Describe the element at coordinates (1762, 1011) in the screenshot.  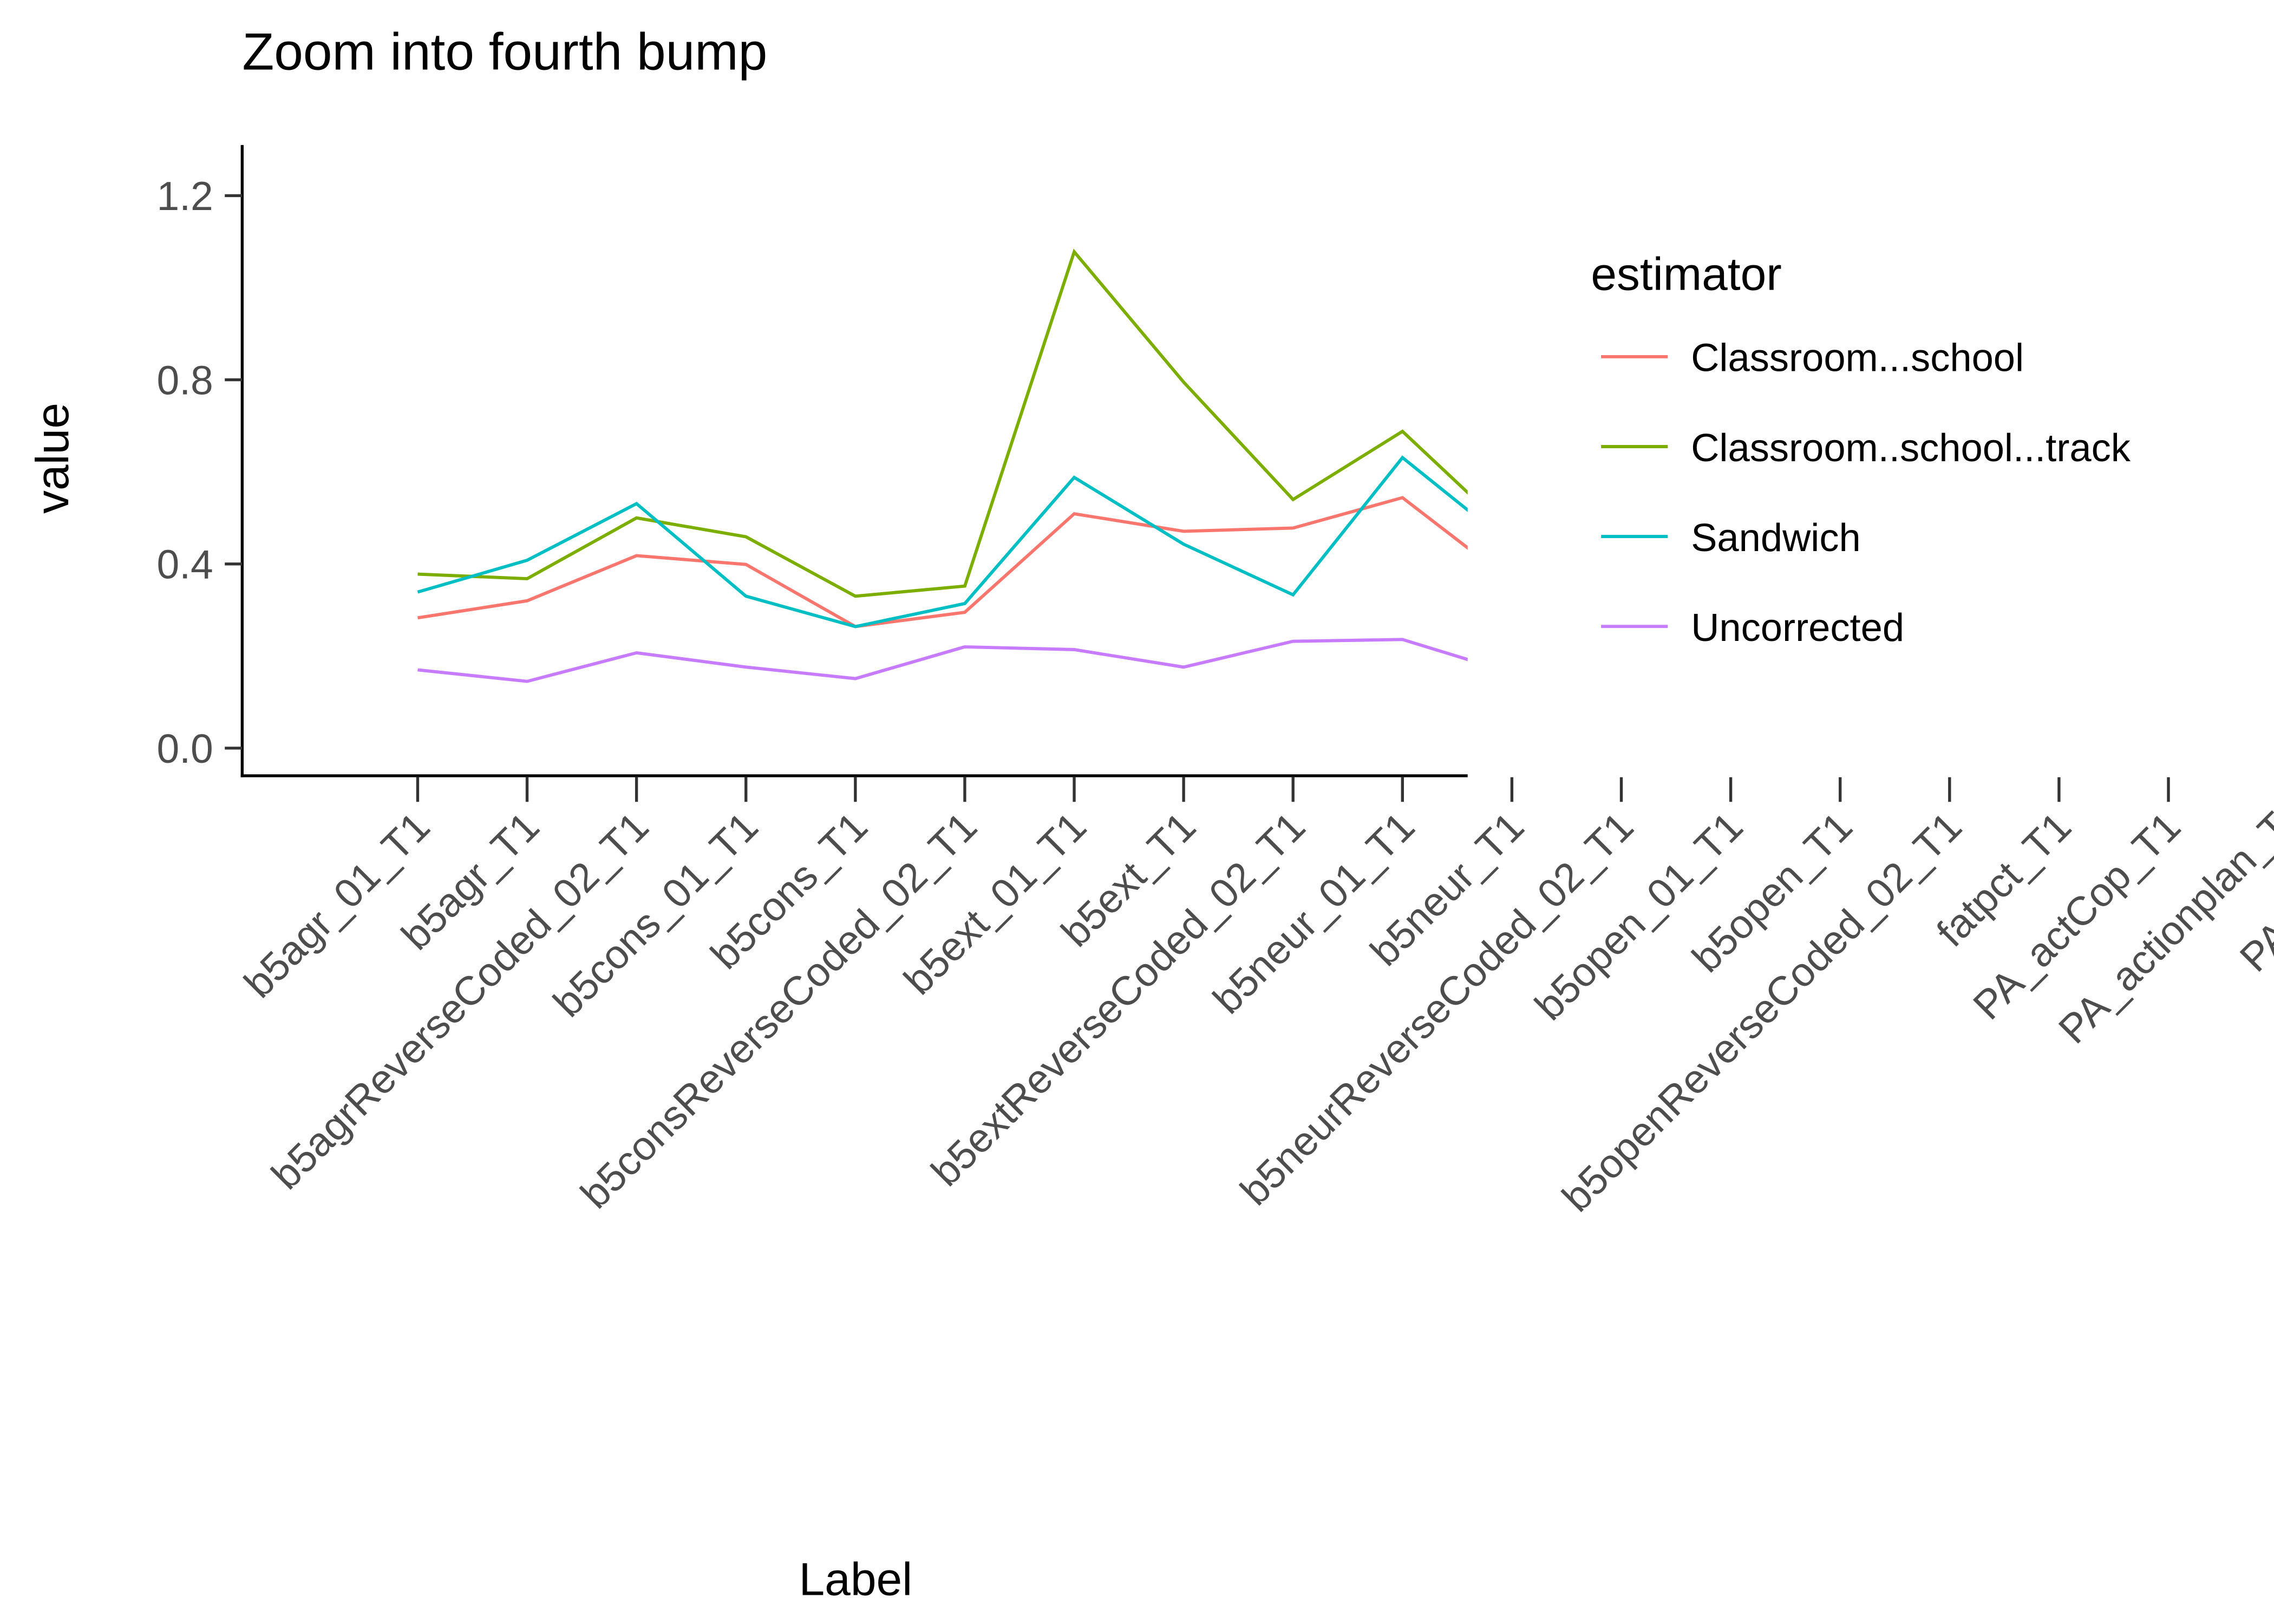
I see `x-tick-label: b5openReverseCoded_02_T1` at that location.